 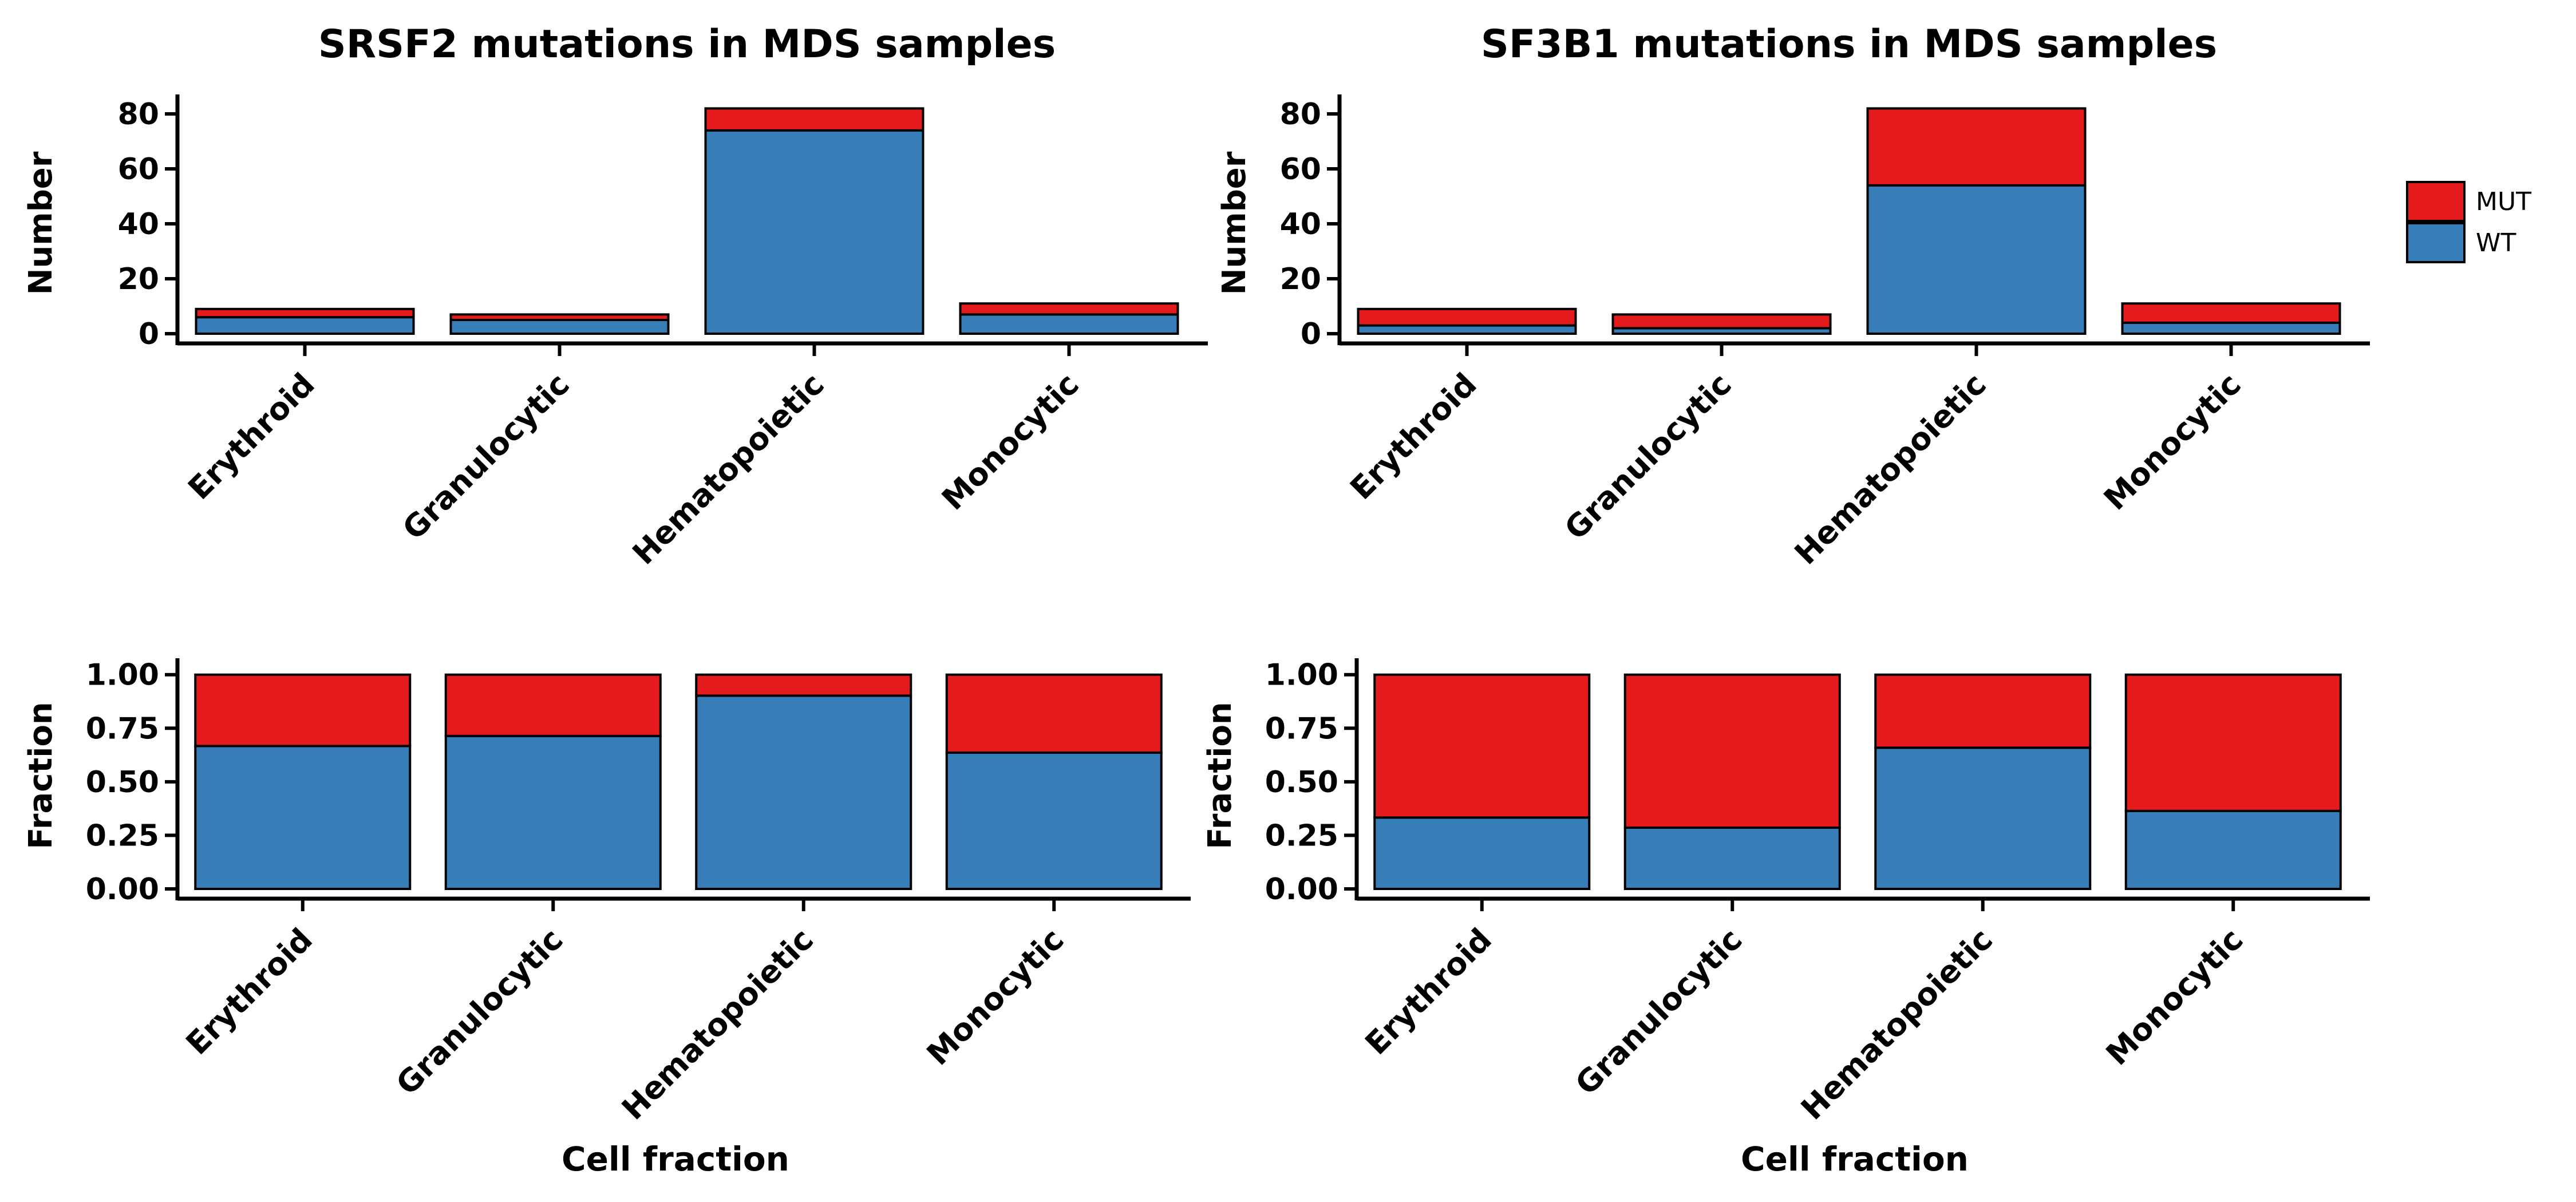 I want to click on legend-swatch-mut, so click(x=2436, y=201).